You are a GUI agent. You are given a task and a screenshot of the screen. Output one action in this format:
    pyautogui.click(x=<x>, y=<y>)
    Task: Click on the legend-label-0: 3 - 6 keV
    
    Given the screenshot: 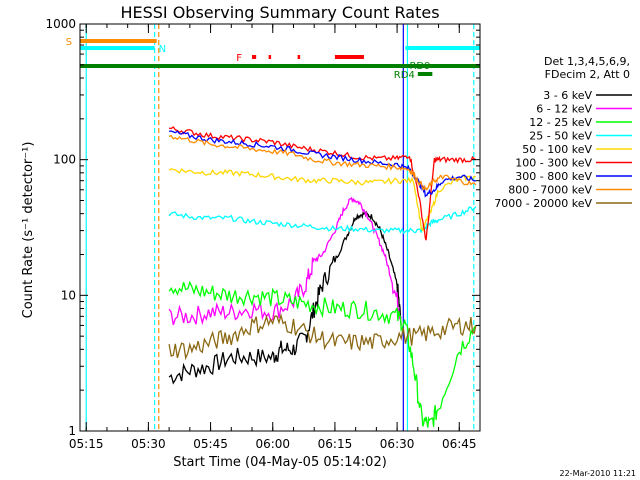 What is the action you would take?
    pyautogui.click(x=567, y=95)
    